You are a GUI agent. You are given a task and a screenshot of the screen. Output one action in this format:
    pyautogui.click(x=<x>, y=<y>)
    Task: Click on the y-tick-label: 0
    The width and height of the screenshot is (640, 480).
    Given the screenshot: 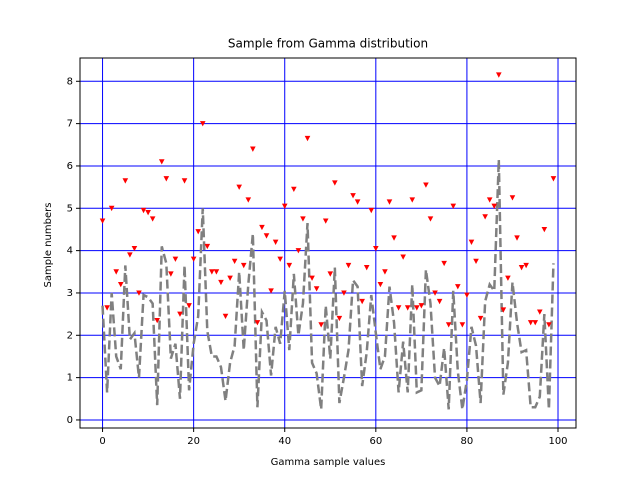 What is the action you would take?
    pyautogui.click(x=70, y=420)
    